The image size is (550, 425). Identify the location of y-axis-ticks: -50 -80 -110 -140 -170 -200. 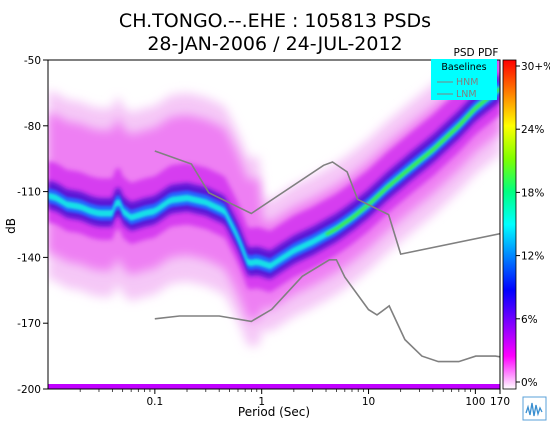
(32, 225).